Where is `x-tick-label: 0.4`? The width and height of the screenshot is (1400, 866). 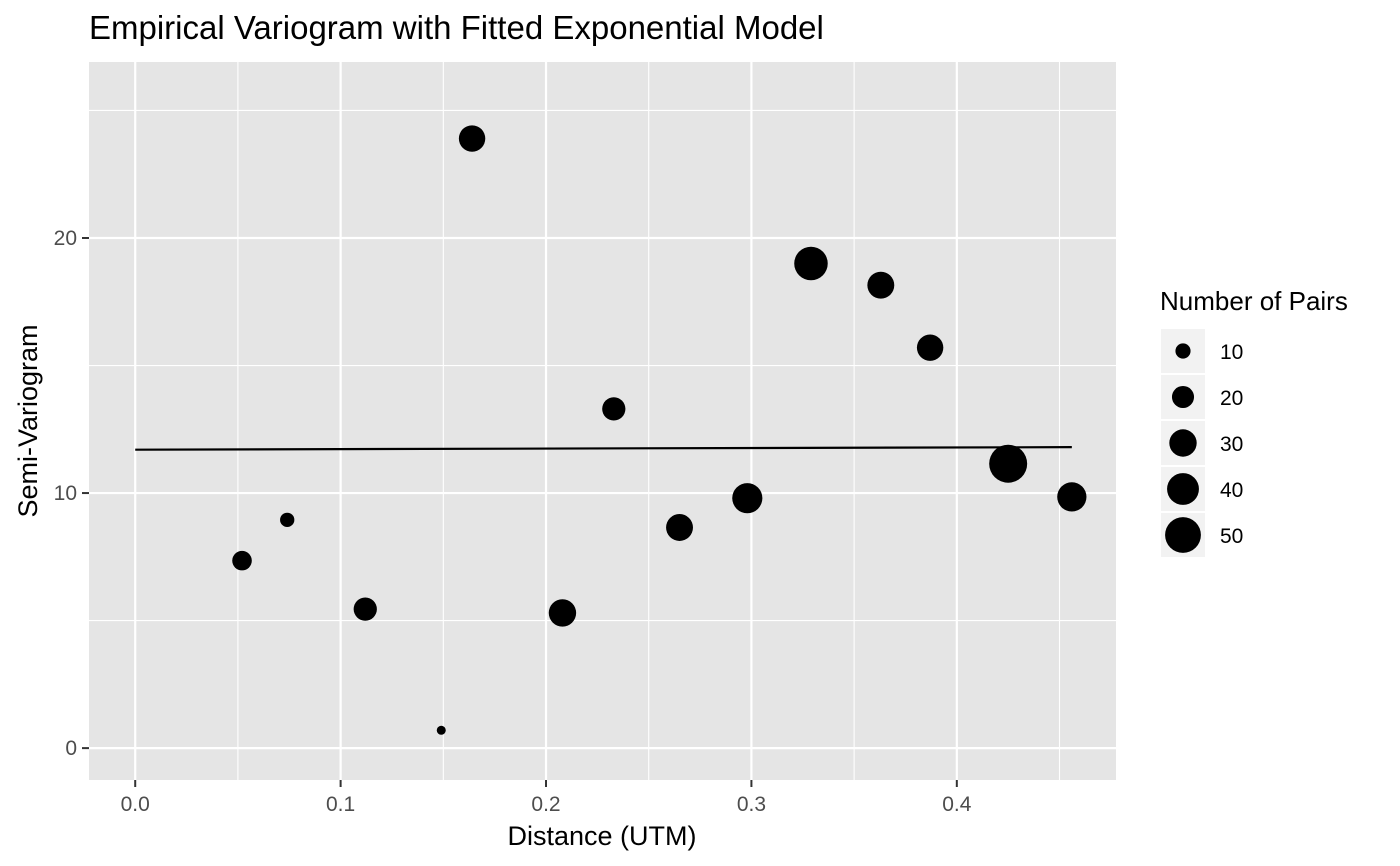
x-tick-label: 0.4 is located at coordinates (957, 804).